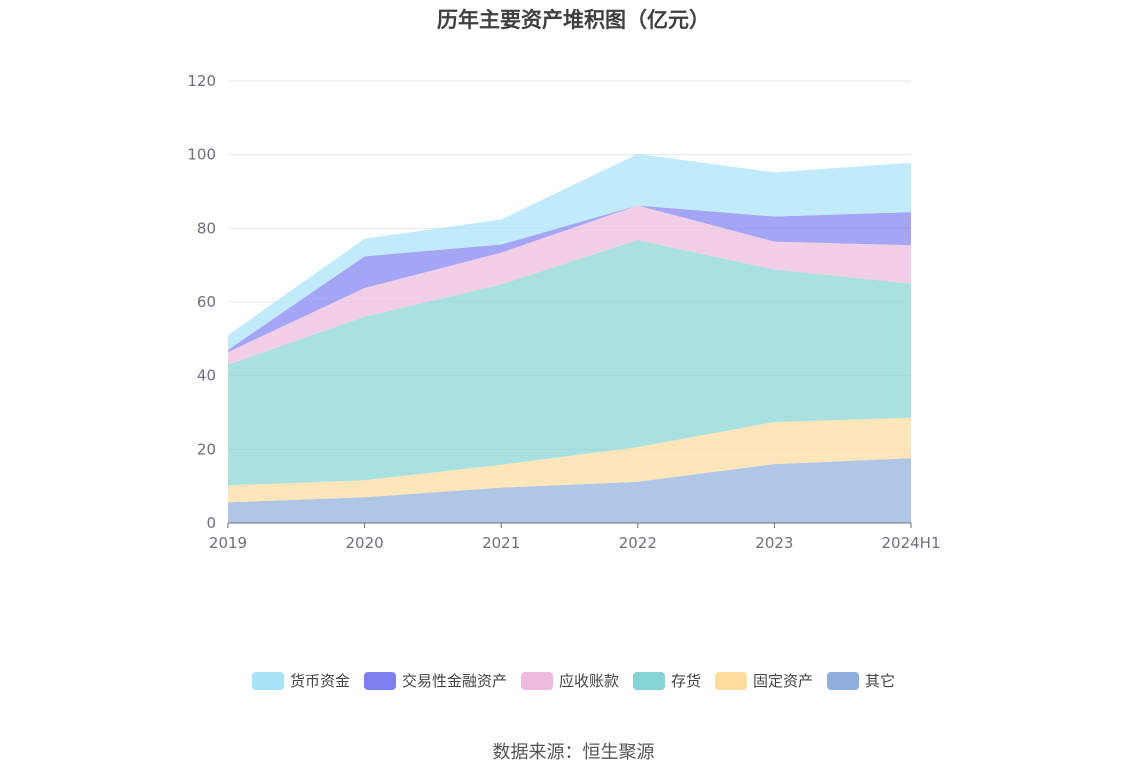 This screenshot has height=776, width=1147. What do you see at coordinates (861, 680) in the screenshot?
I see `legend-item-5: 其它` at bounding box center [861, 680].